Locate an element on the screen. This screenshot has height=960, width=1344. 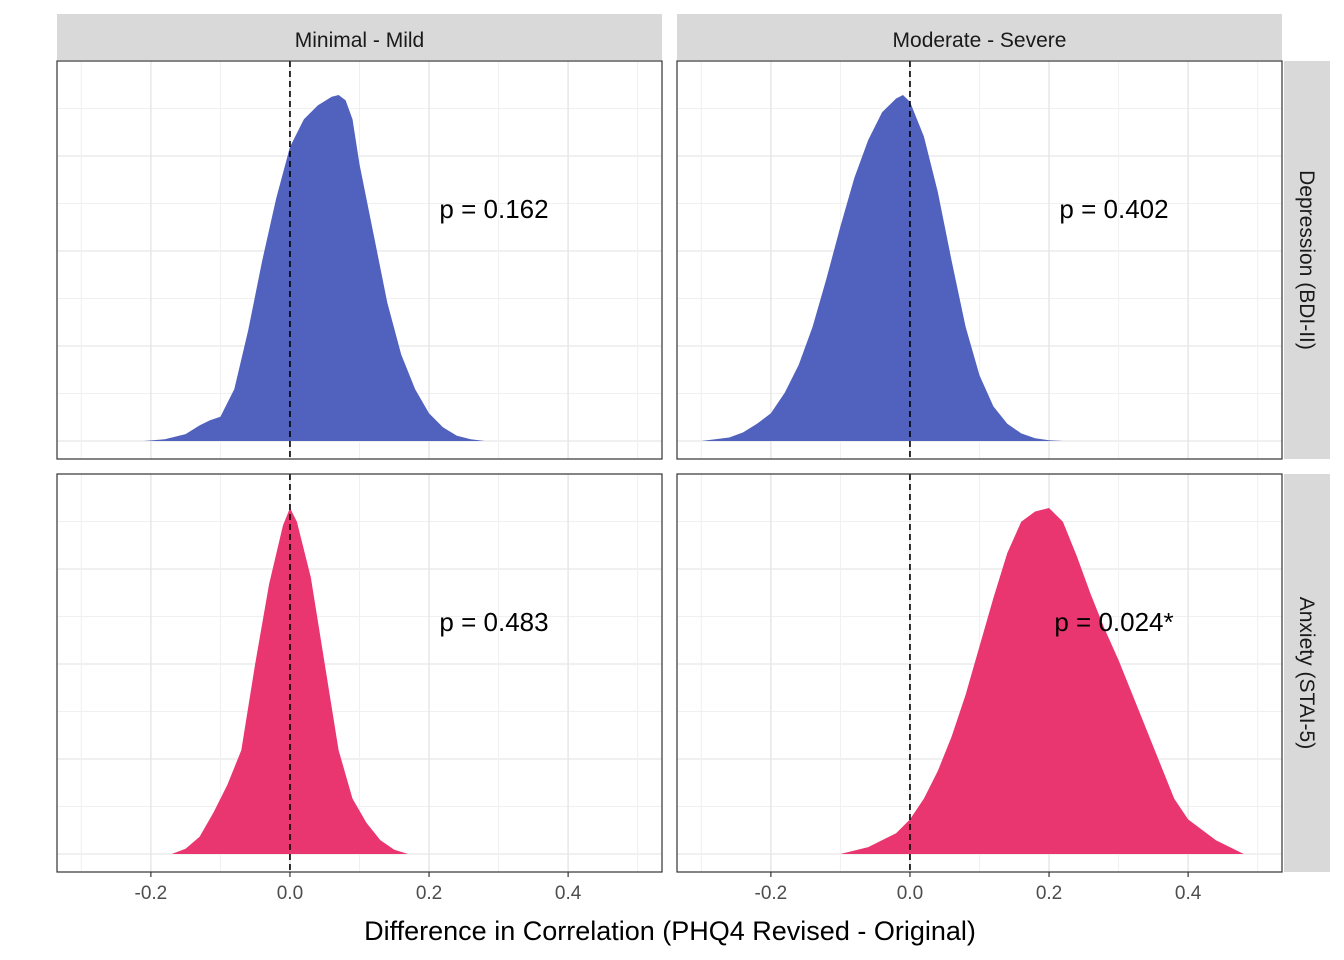
density-area-anxiety-stai-5-minimal-mild is located at coordinates (290, 681).